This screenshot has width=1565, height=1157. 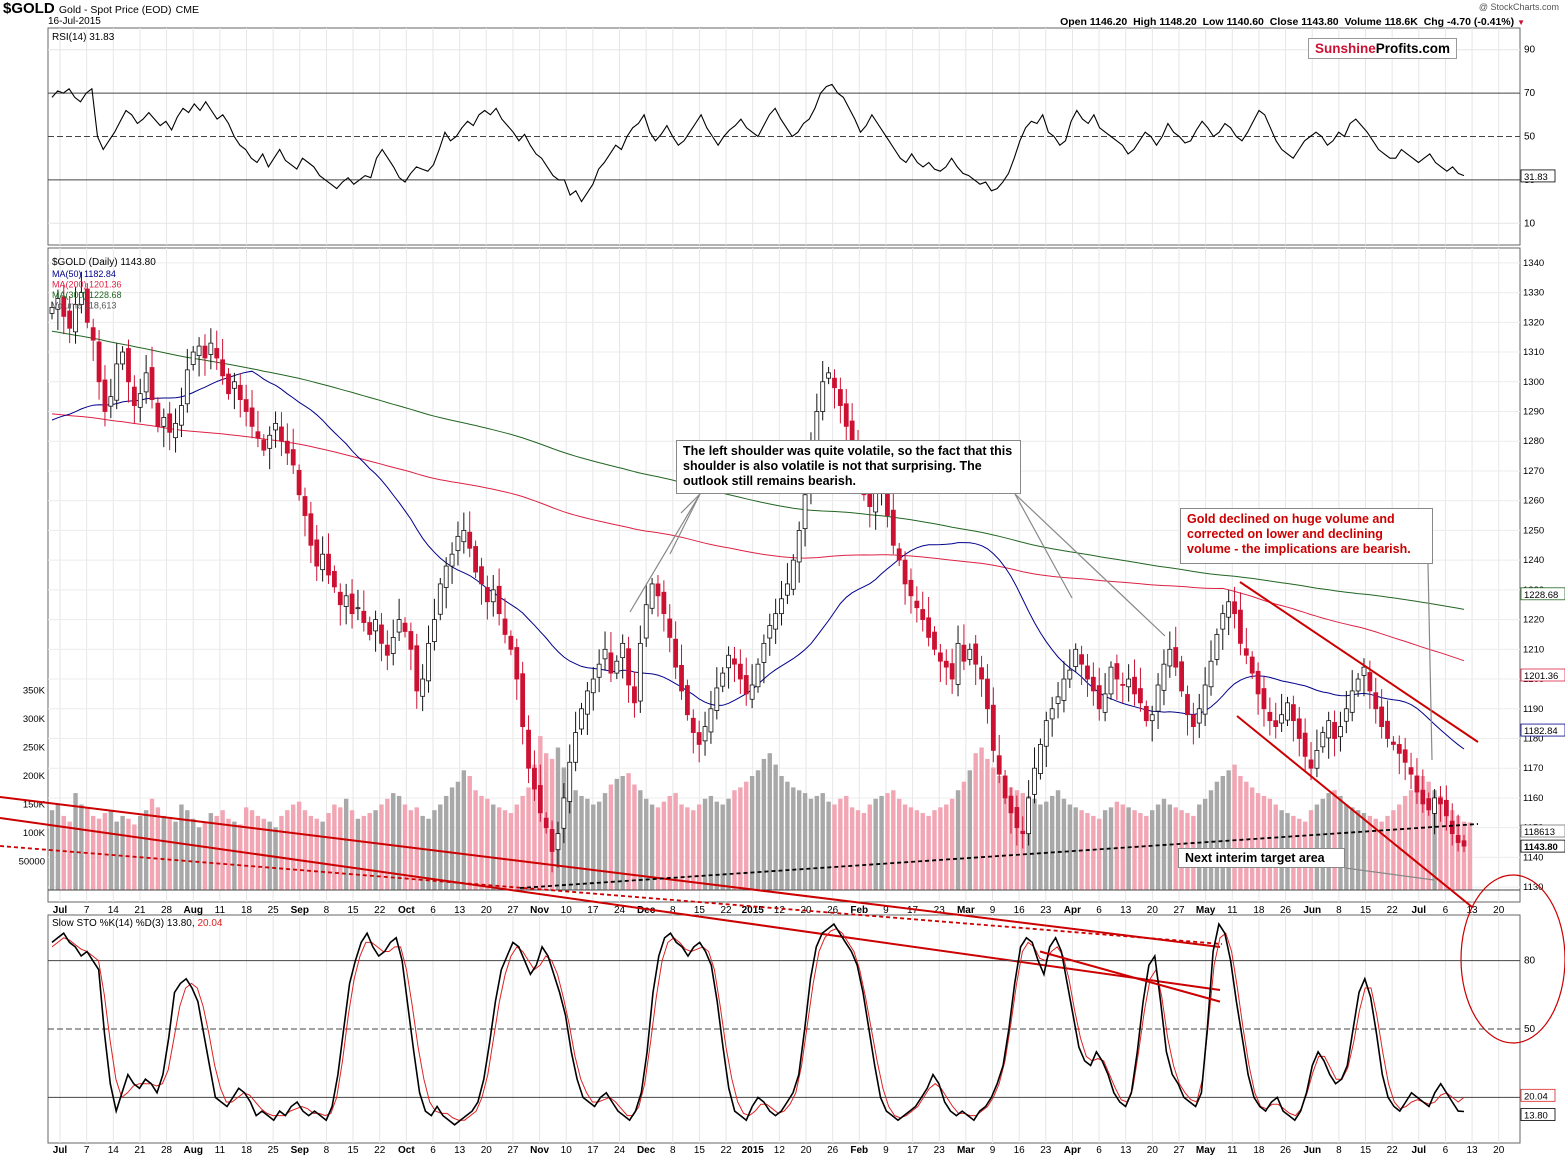 I want to click on stoch-tick-label: 80, so click(x=1530, y=961).